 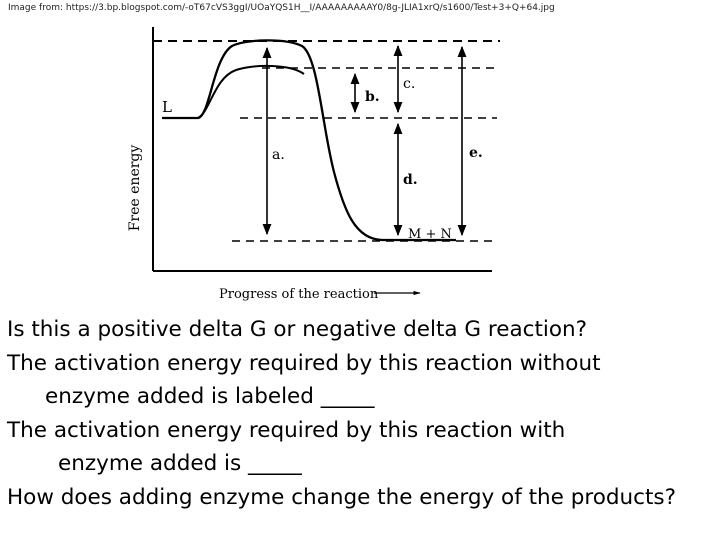 What do you see at coordinates (476, 153) in the screenshot?
I see `label-e: e.` at bounding box center [476, 153].